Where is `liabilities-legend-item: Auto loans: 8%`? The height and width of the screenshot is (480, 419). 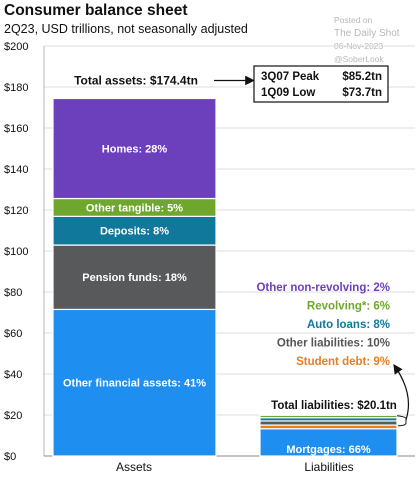
liabilities-legend-item: Auto loans: 8% is located at coordinates (348, 325).